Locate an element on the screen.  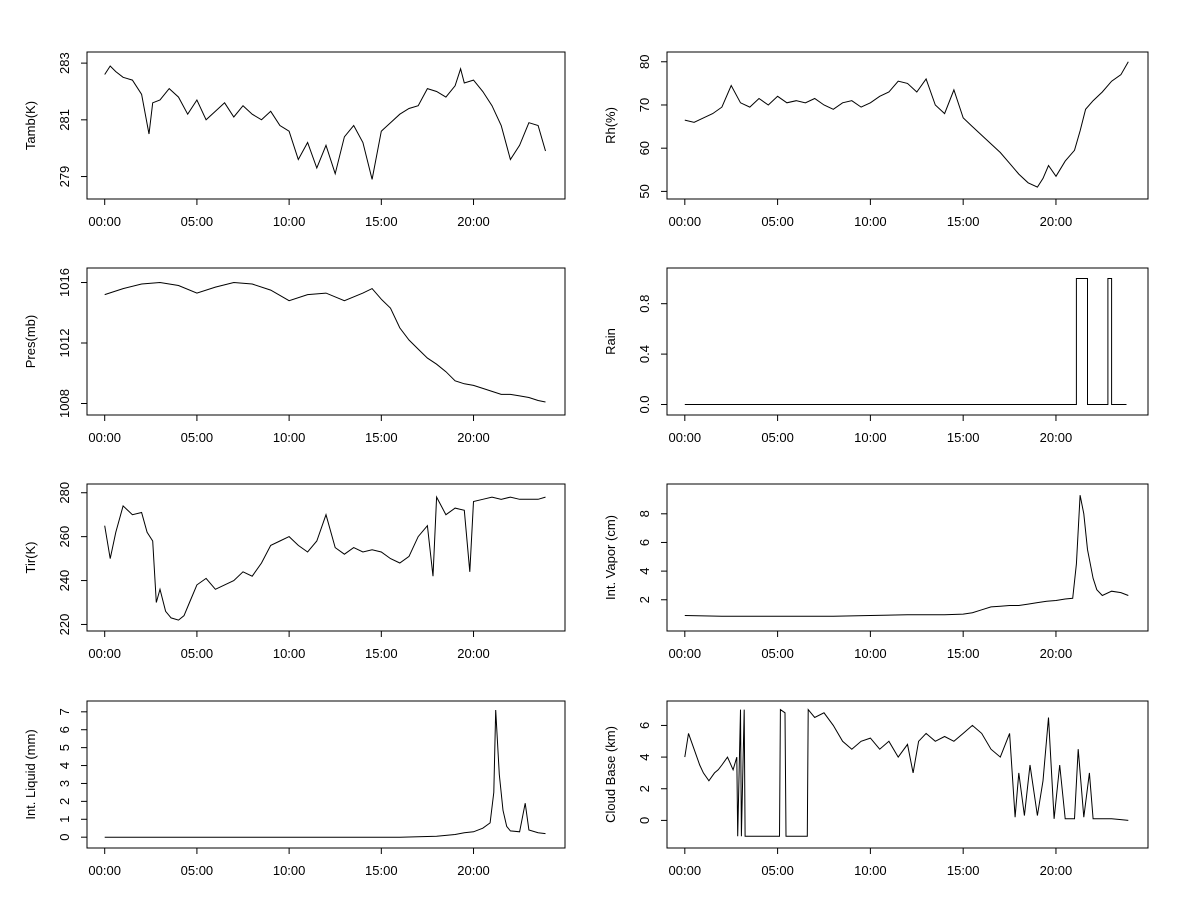
plot-frame-rain is located at coordinates (907, 341).